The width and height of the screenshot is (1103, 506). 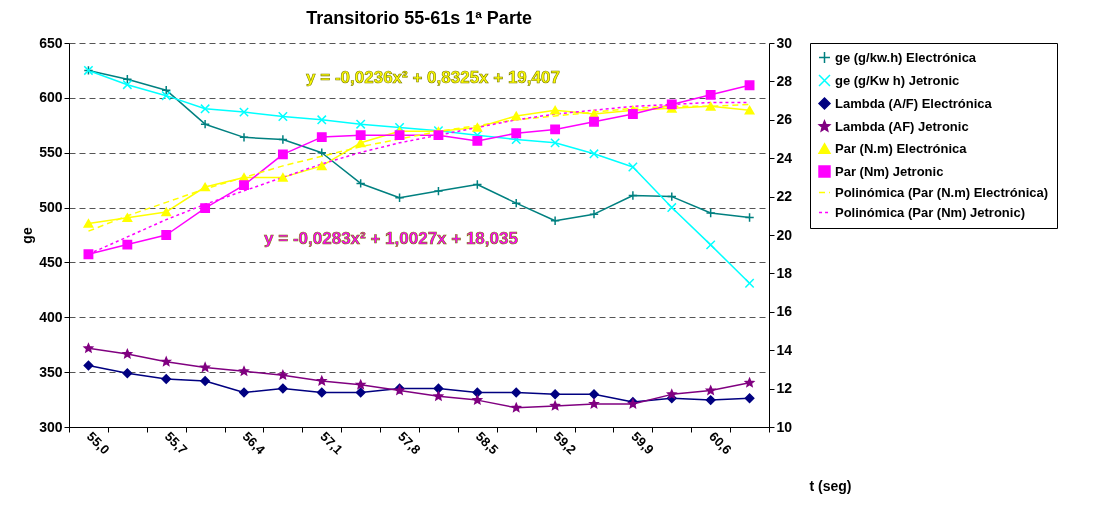 I want to click on y2-tick-label: 16, so click(x=784, y=311).